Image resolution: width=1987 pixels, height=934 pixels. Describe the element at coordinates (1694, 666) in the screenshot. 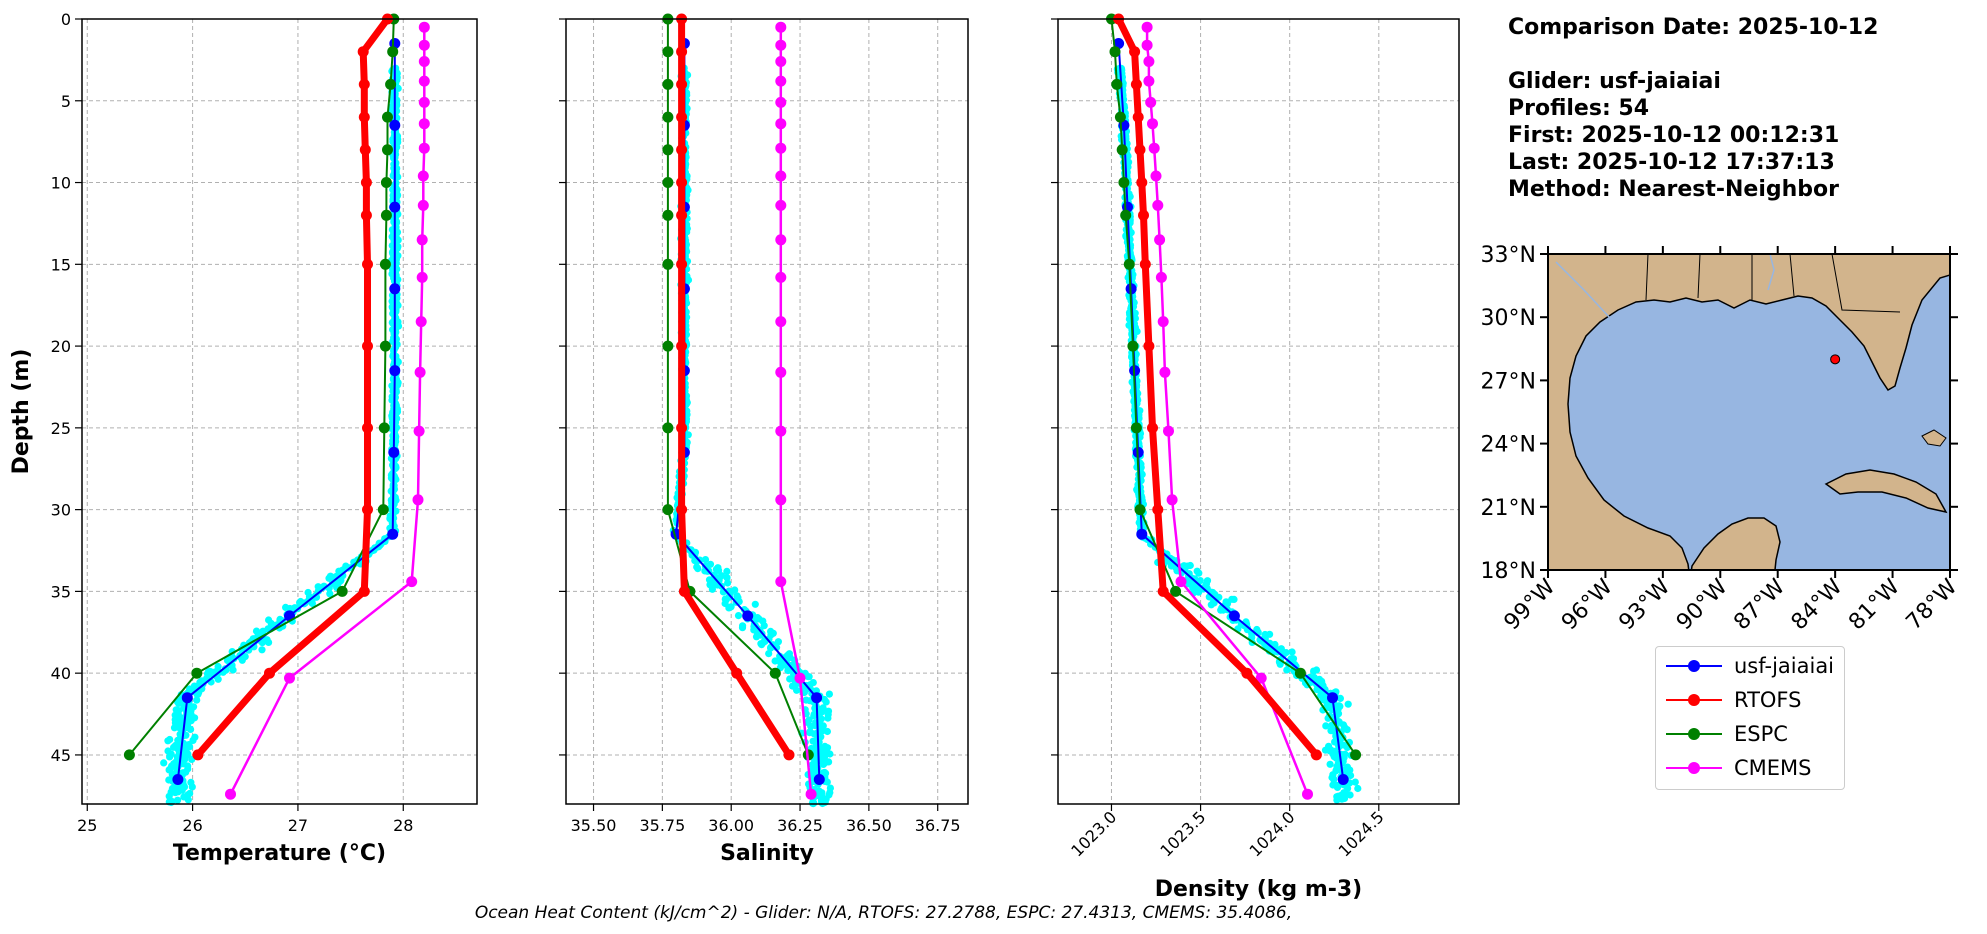

I see `legend-swatch-glider` at that location.